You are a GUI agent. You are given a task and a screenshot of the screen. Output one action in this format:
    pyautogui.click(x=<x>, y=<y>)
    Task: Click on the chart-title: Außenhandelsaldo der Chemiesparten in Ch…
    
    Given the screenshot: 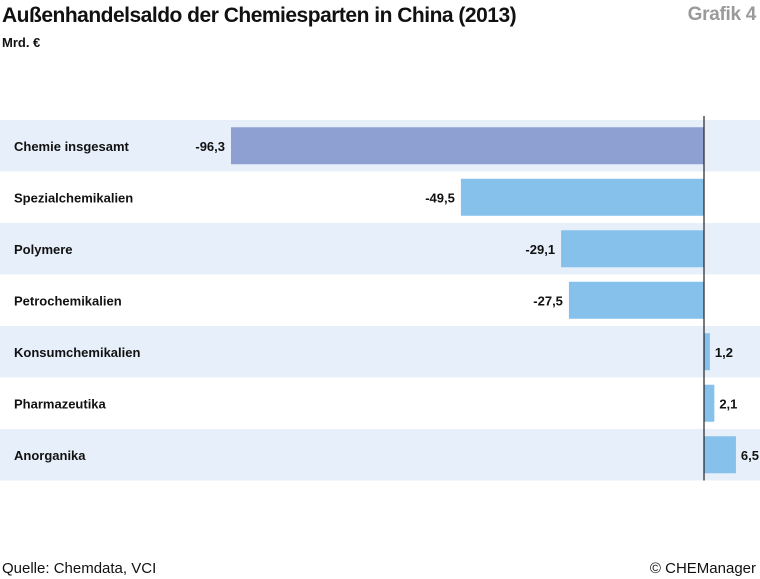 What is the action you would take?
    pyautogui.click(x=259, y=15)
    